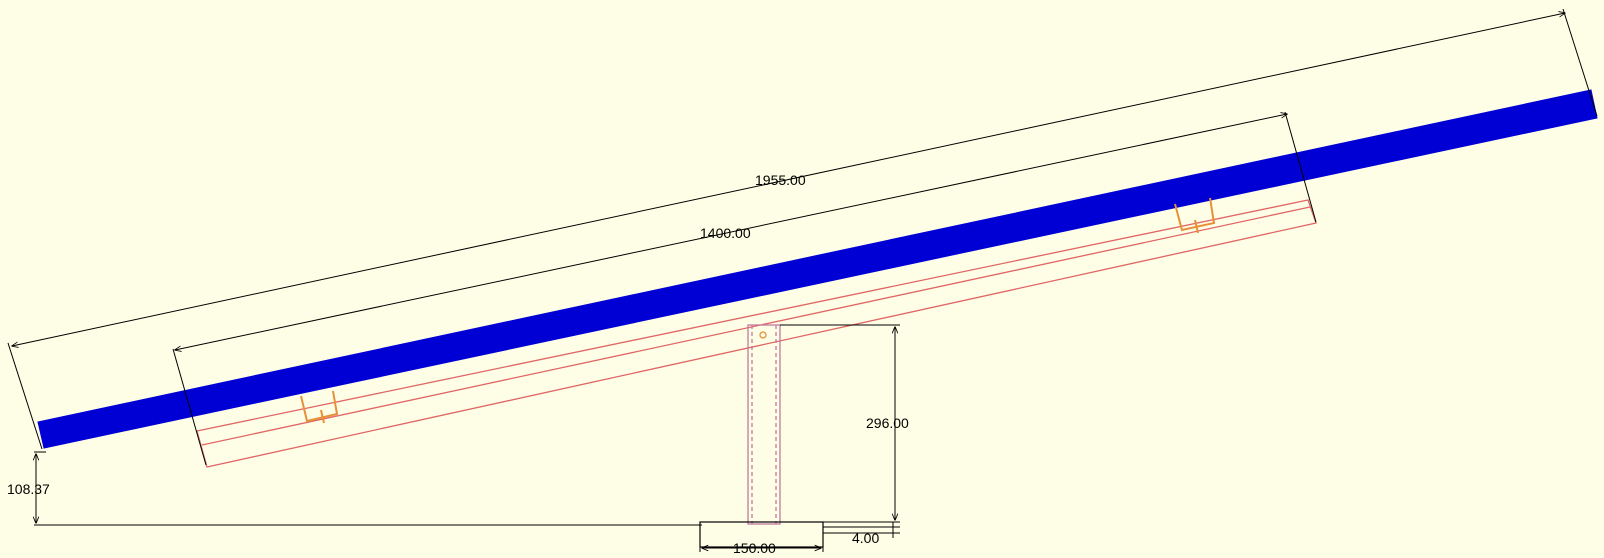 Image resolution: width=1604 pixels, height=558 pixels. I want to click on base-plate-width-dimension, so click(761, 549).